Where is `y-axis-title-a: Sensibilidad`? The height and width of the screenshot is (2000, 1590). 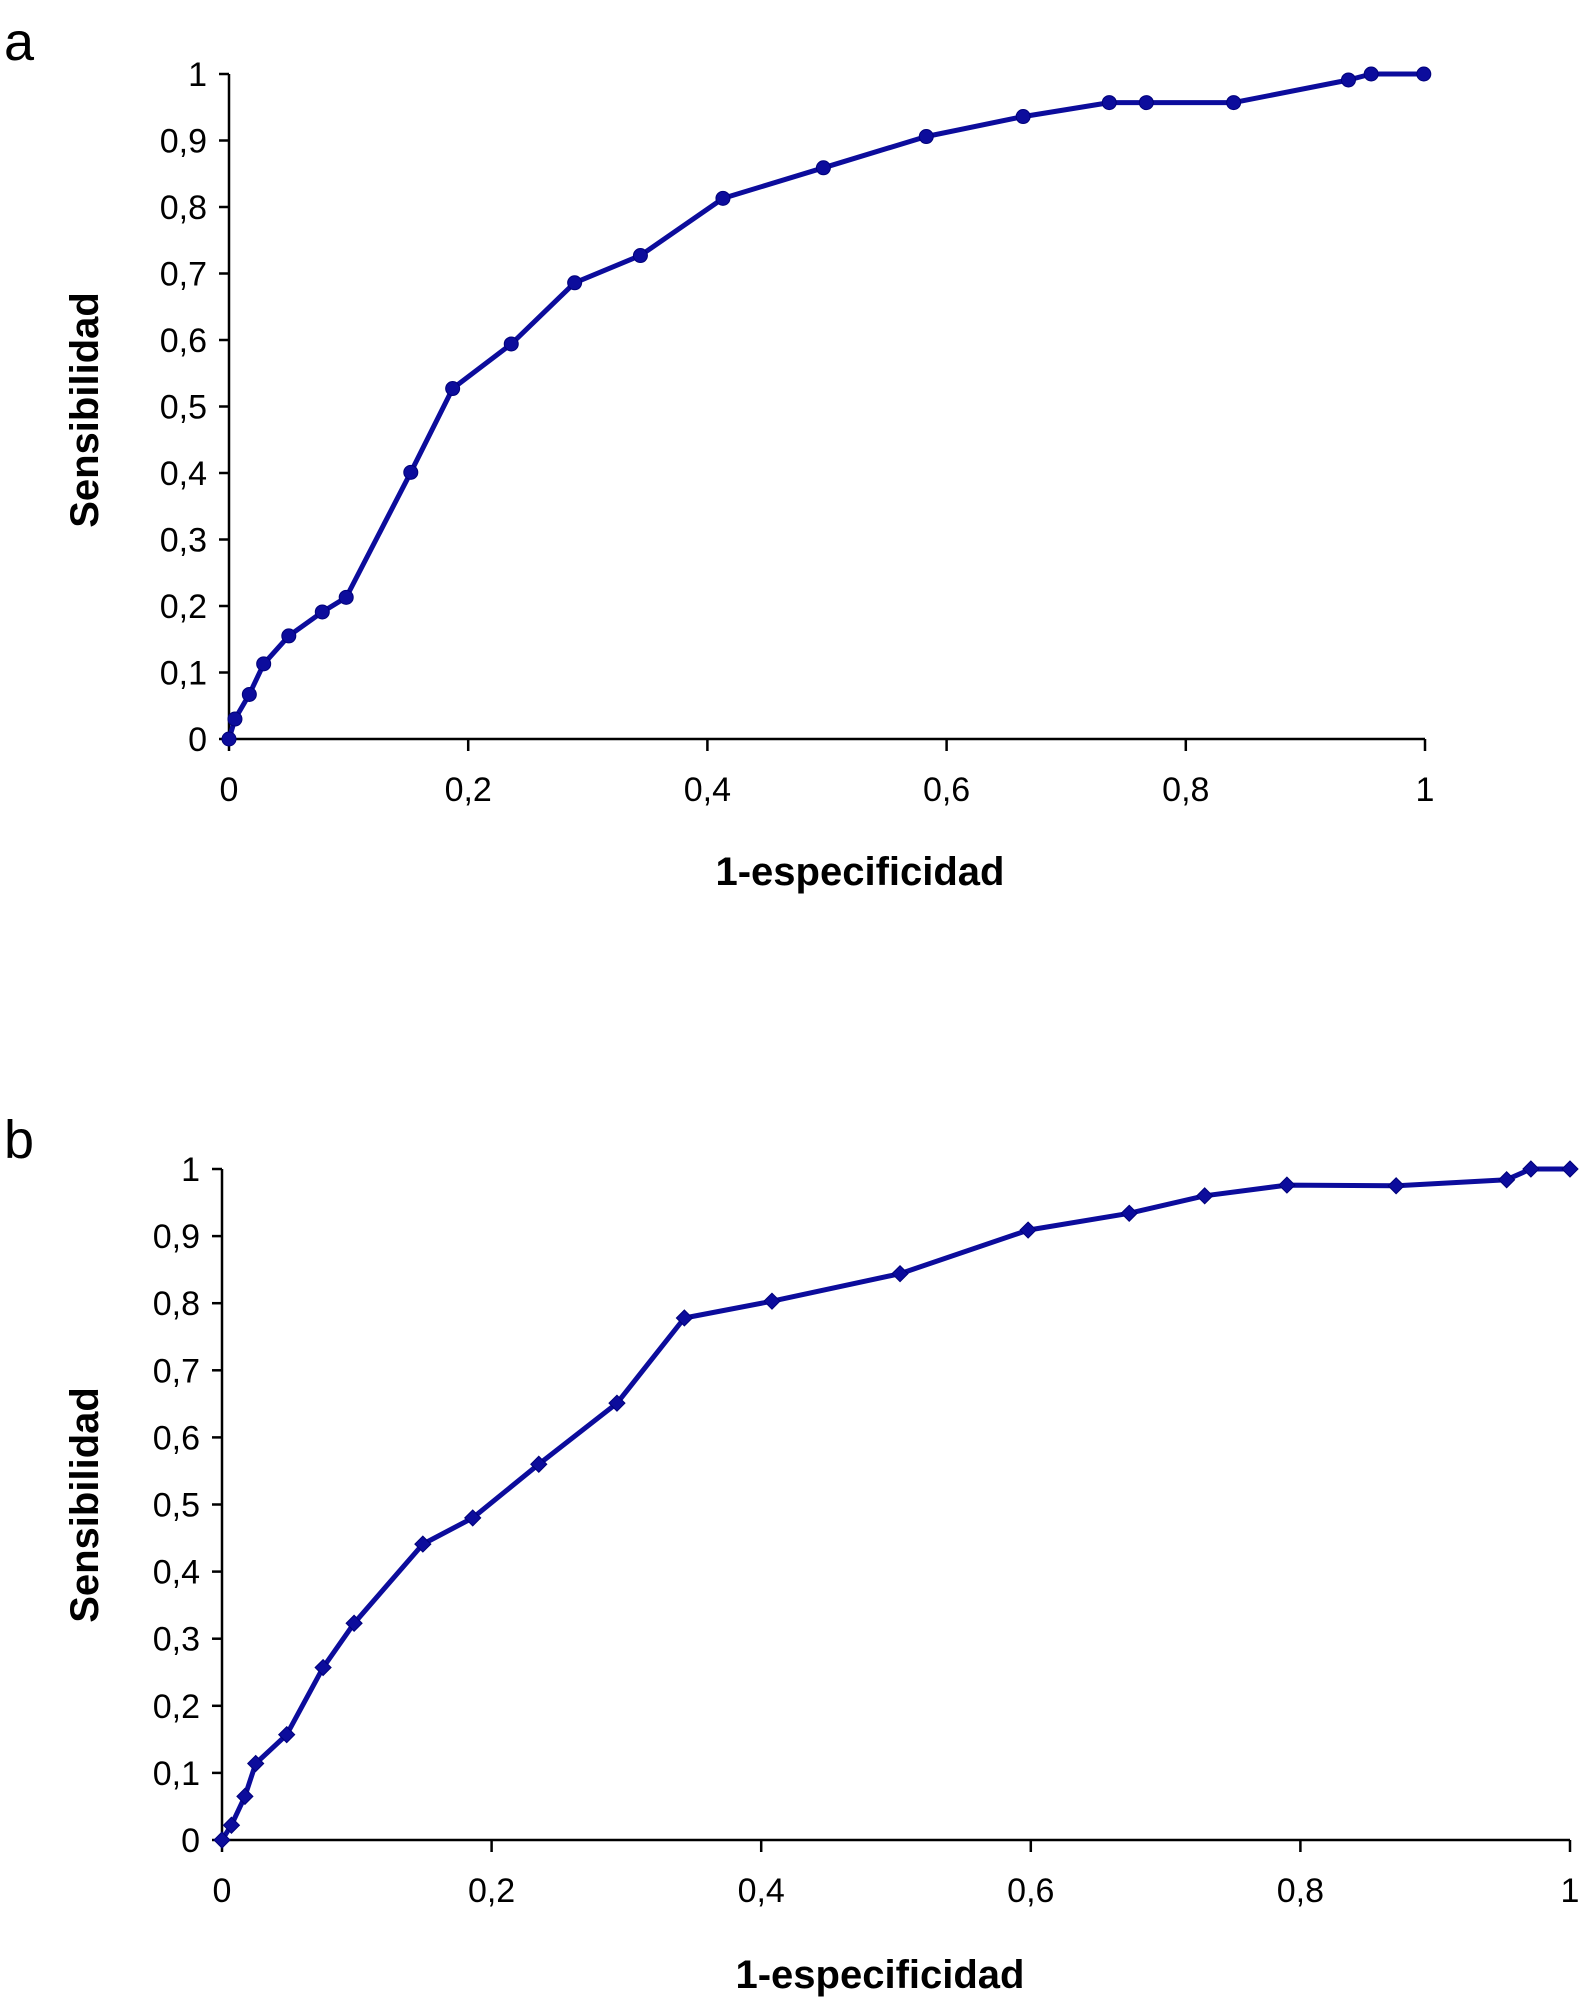 y-axis-title-a: Sensibilidad is located at coordinates (85, 410).